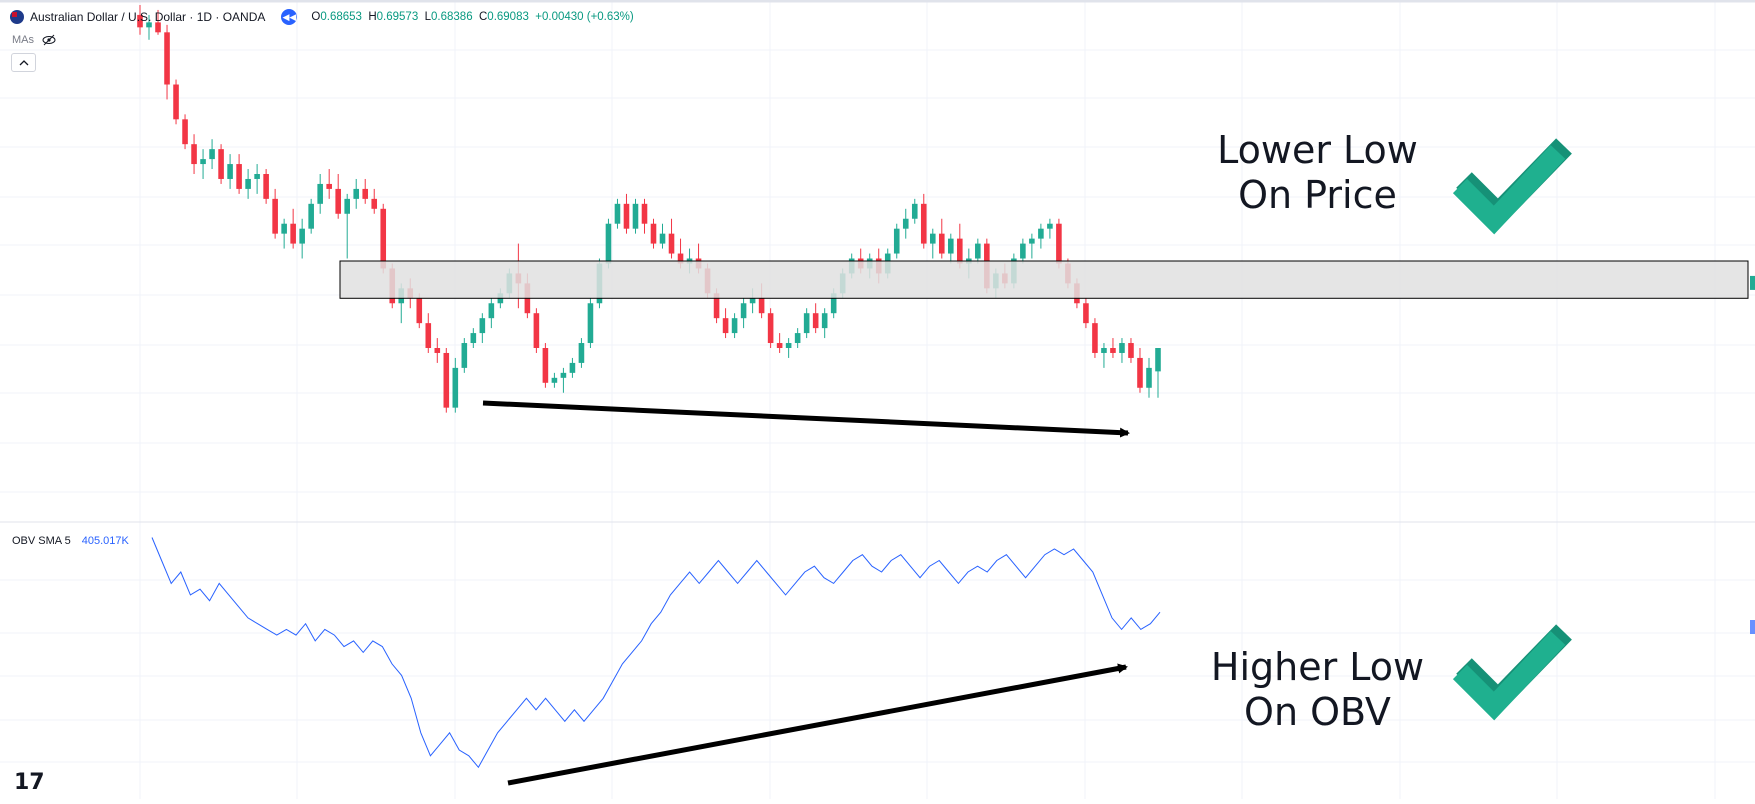 This screenshot has height=804, width=1755. What do you see at coordinates (1512, 429) in the screenshot?
I see `checkmarks` at bounding box center [1512, 429].